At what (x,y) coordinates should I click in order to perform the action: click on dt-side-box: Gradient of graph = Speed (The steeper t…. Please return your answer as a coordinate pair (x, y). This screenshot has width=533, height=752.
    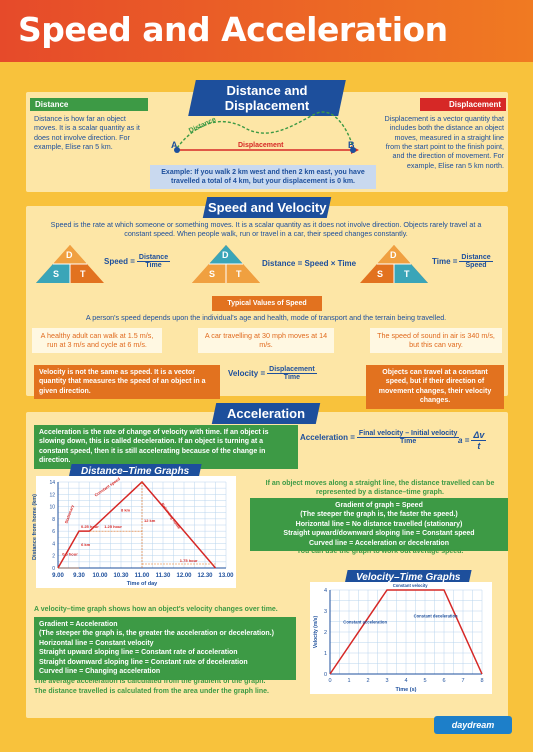
    Looking at the image, I should click on (379, 525).